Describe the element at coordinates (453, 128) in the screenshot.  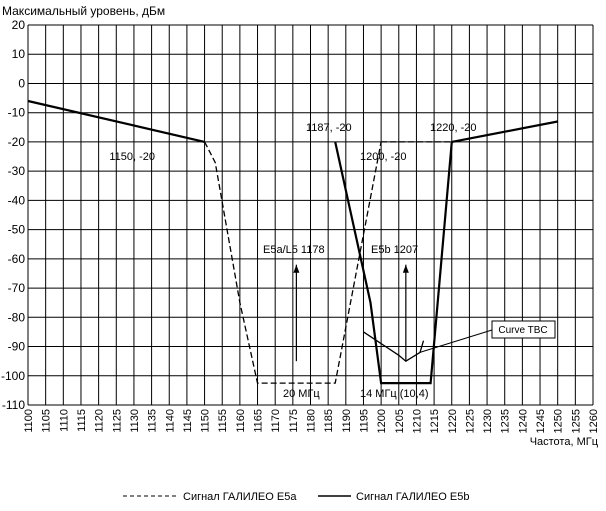
I see `annotation-1220: 1220, -20` at that location.